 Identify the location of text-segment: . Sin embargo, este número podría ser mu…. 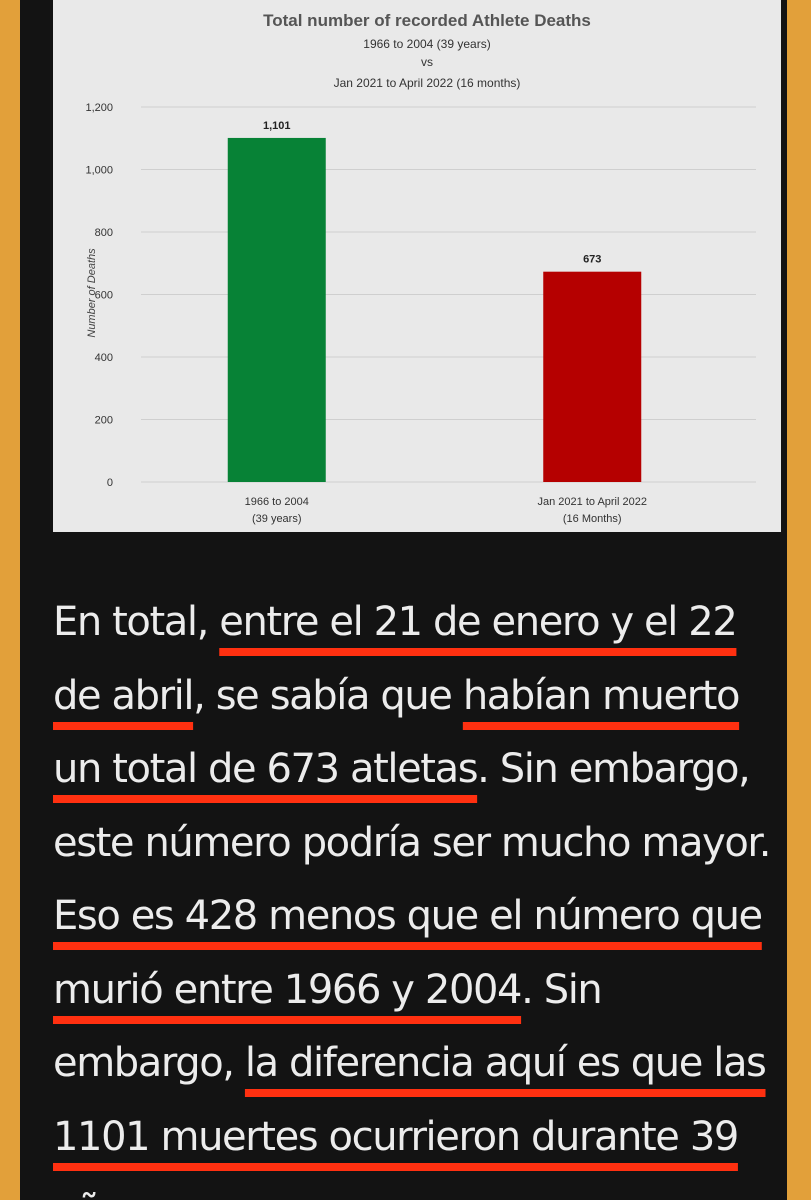
(412, 806).